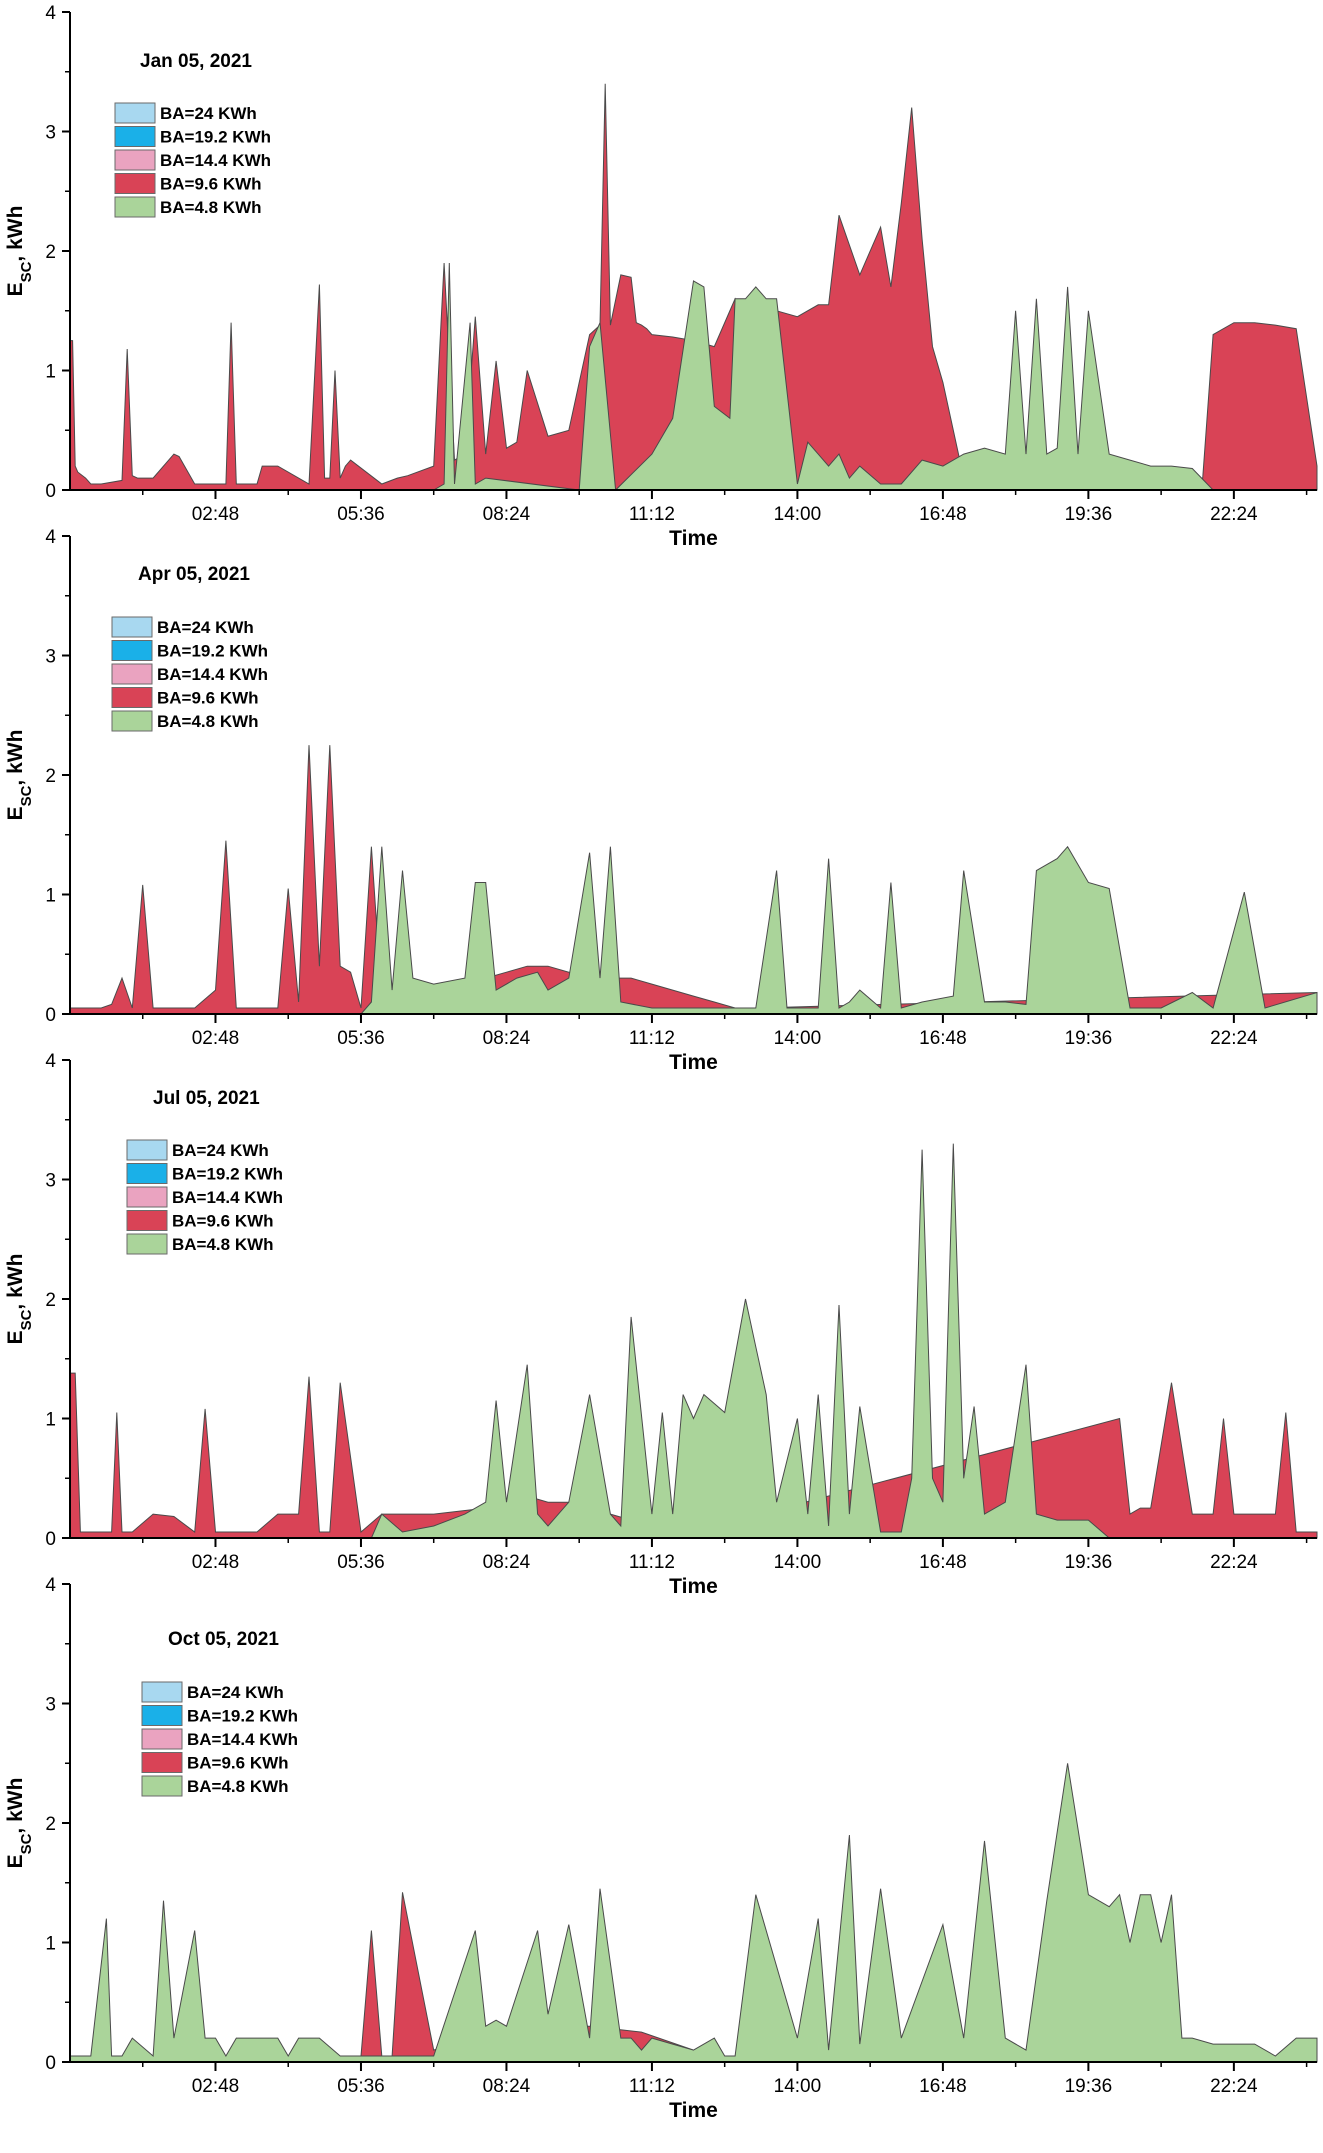 The width and height of the screenshot is (1323, 2153). Describe the element at coordinates (223, 1639) in the screenshot. I see `chart-title: Oct 05, 2021` at that location.